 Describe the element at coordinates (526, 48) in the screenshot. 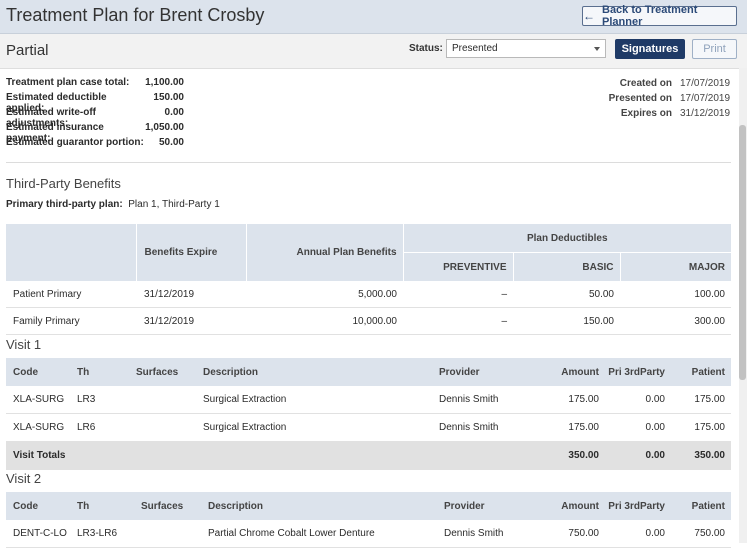

I see `status-select: Presented` at that location.